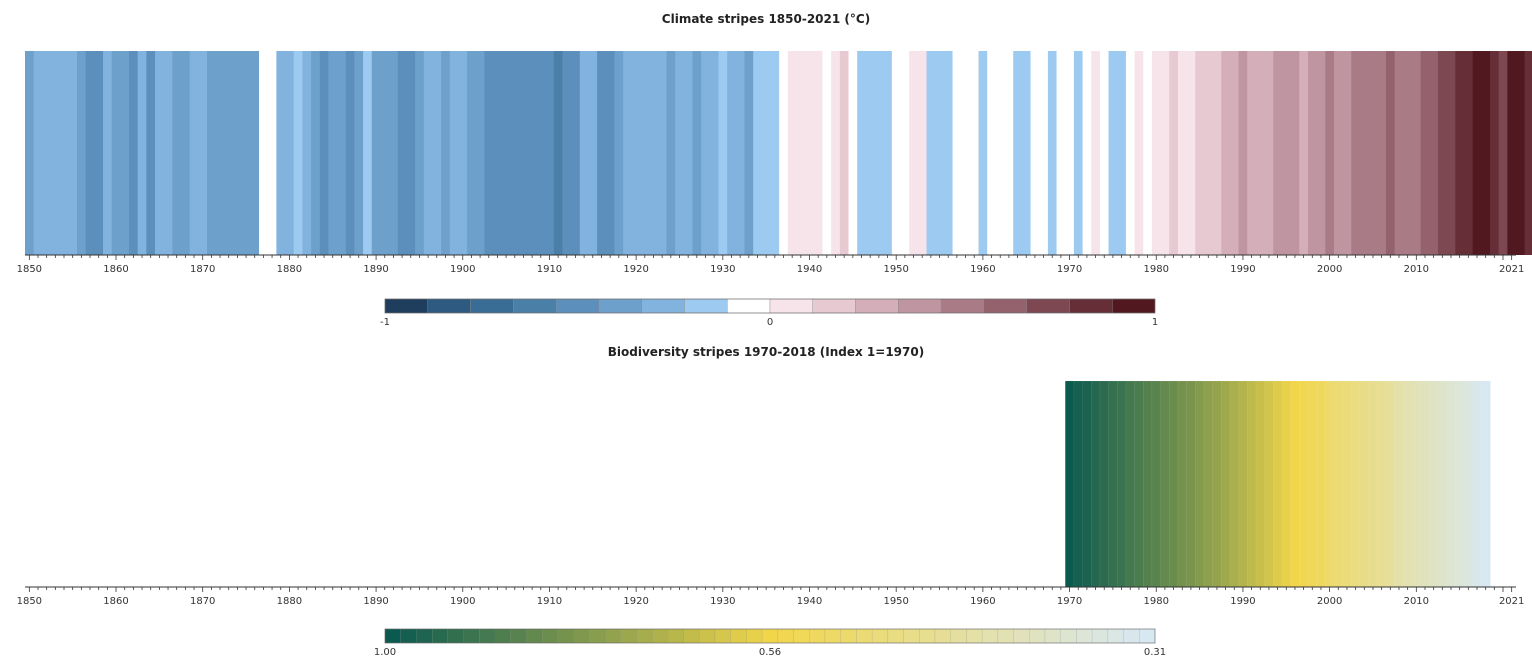  Describe the element at coordinates (1069, 269) in the screenshot. I see `x-tick-label: 1970` at that location.